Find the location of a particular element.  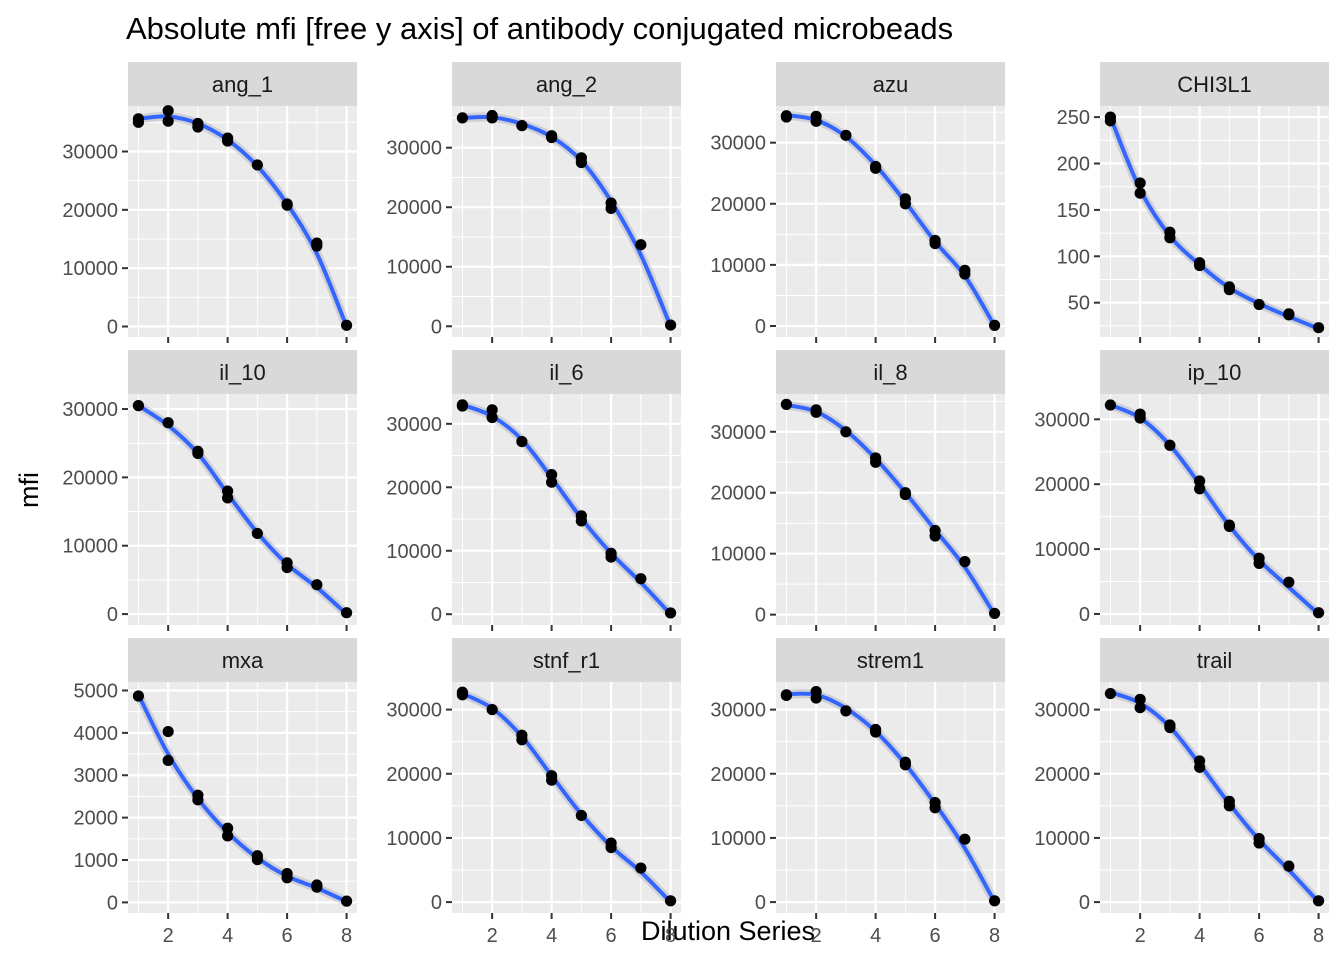

facet-panel-ip_10: ip_1024680100002000030000 is located at coordinates (1181, 504).